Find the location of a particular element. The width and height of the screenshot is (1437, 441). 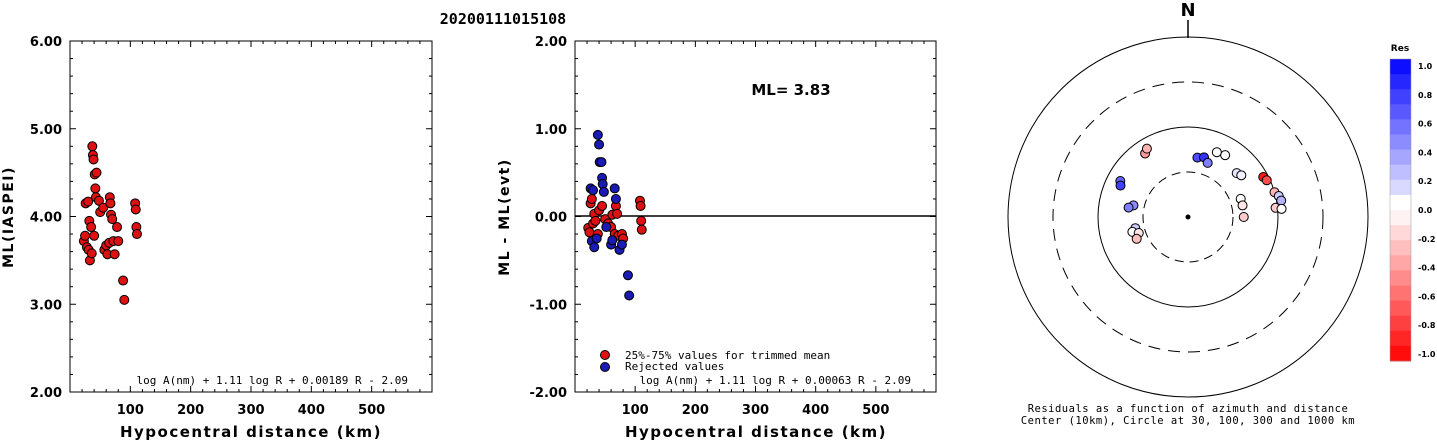

colorbar-title: Res is located at coordinates (1400, 49).